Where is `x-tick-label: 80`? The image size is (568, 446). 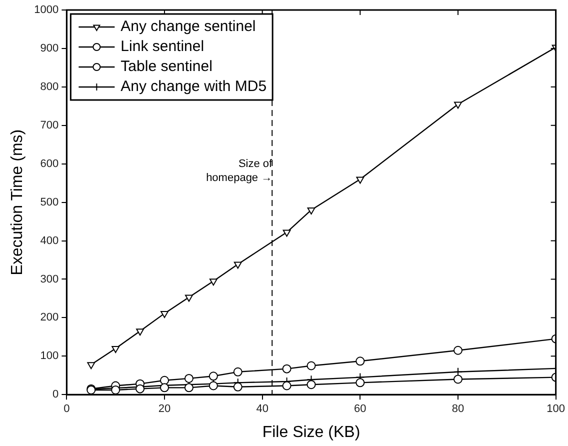 x-tick-label: 80 is located at coordinates (458, 409).